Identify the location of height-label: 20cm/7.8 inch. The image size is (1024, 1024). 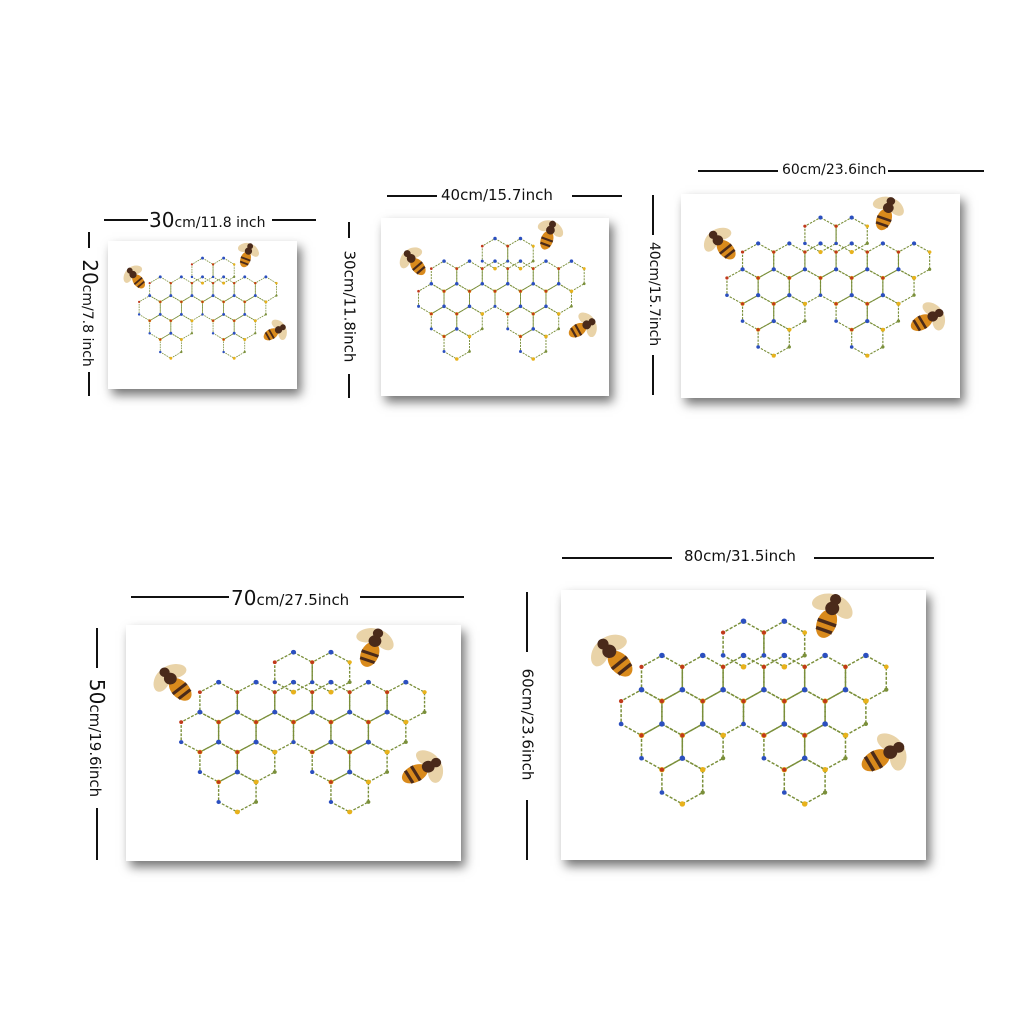
(90, 313).